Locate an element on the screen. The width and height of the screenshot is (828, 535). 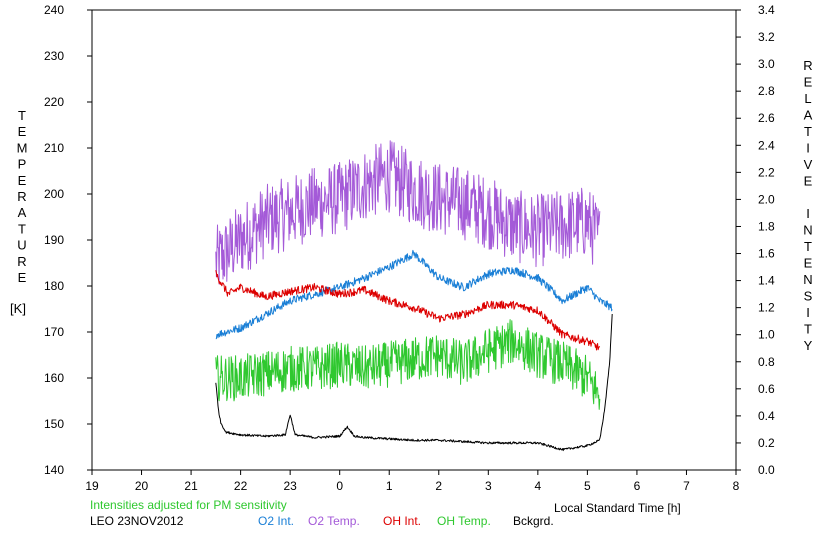
x-tick-label: 7 is located at coordinates (686, 486).